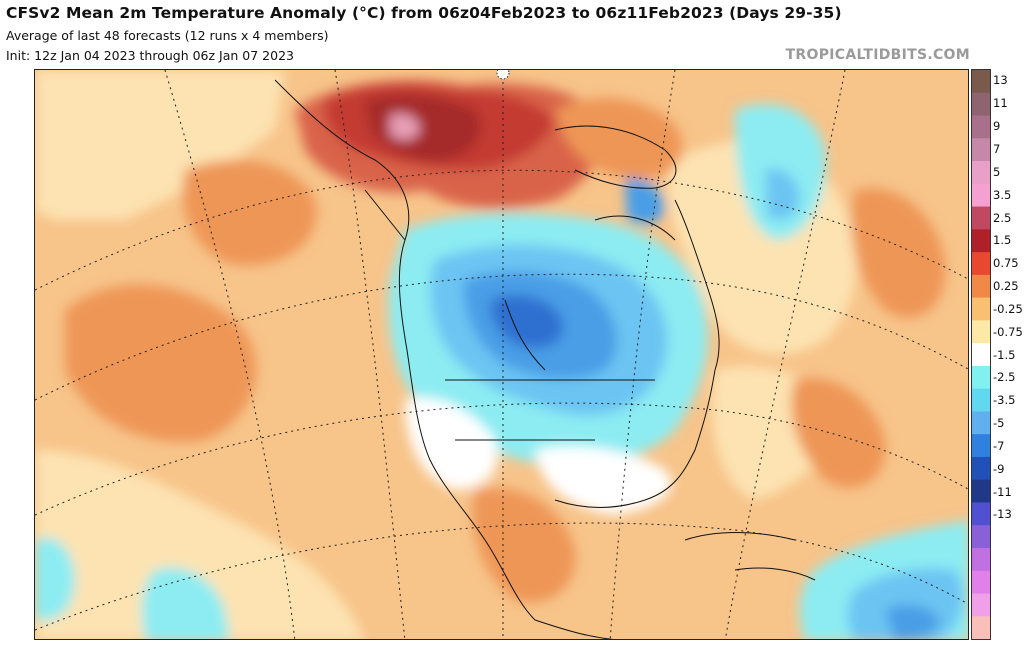 This screenshot has height=660, width=1024. I want to click on brand-watermark: TROPICALTIDBITS.COM, so click(877, 55).